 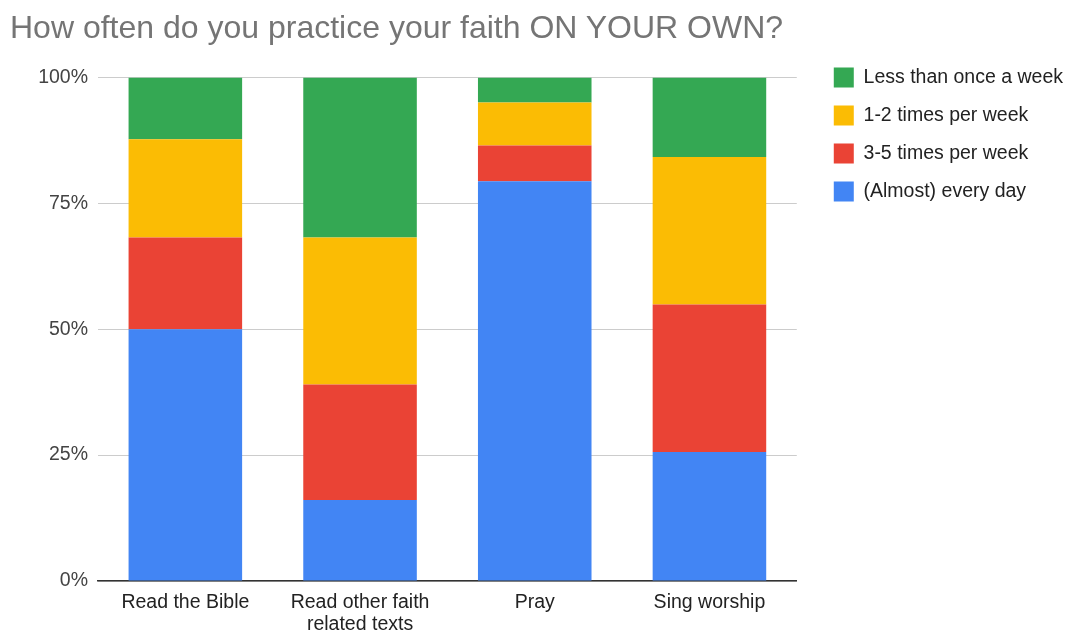 I want to click on x-tick-label: Sing worship, so click(x=709, y=600).